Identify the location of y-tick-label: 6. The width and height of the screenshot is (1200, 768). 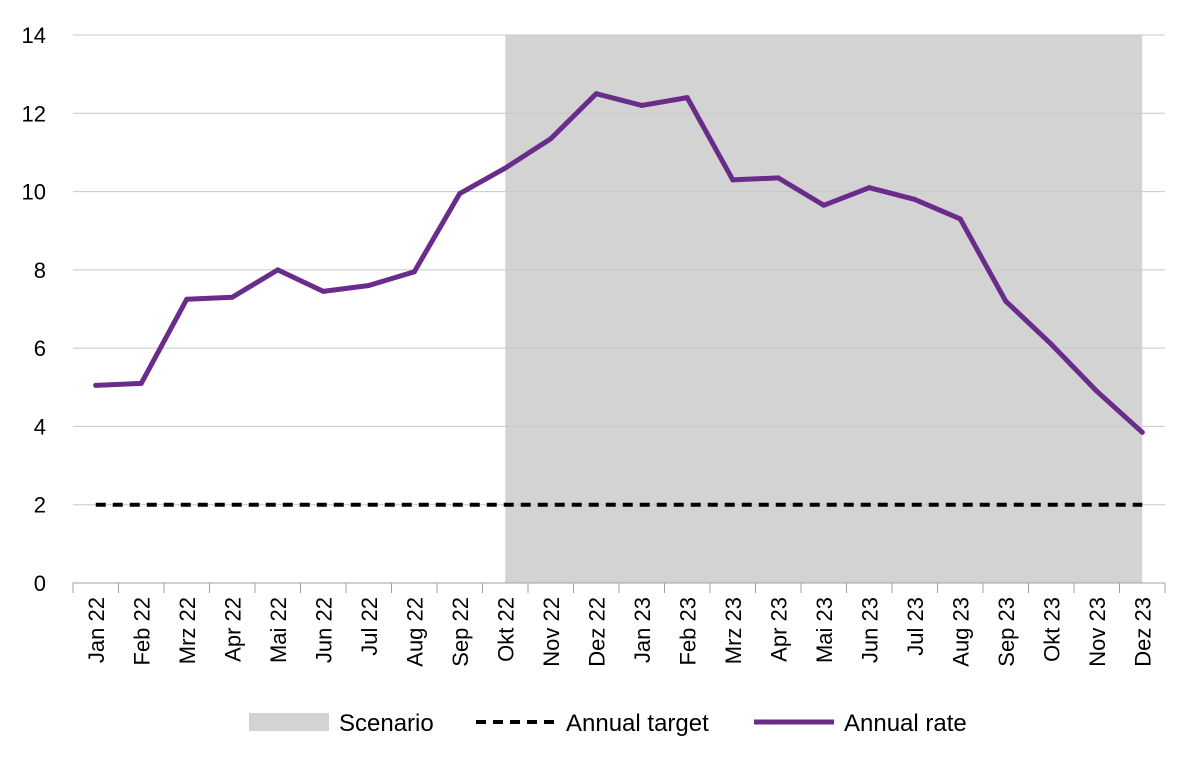
(40, 348).